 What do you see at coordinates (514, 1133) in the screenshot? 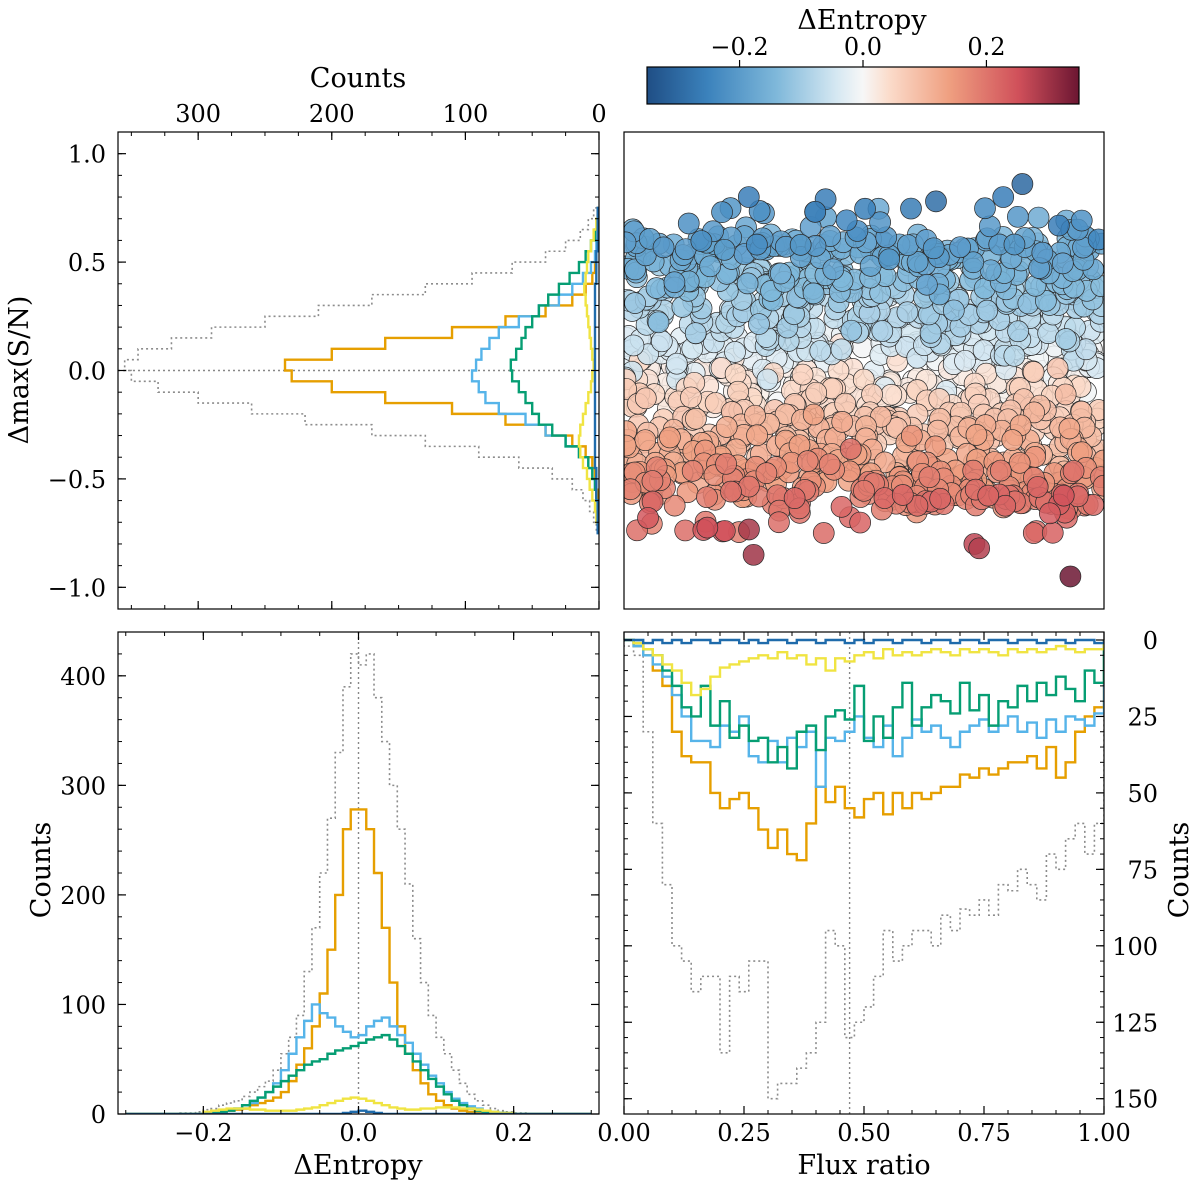
I see `entropy-histogram-xtick-label: 0.2` at bounding box center [514, 1133].